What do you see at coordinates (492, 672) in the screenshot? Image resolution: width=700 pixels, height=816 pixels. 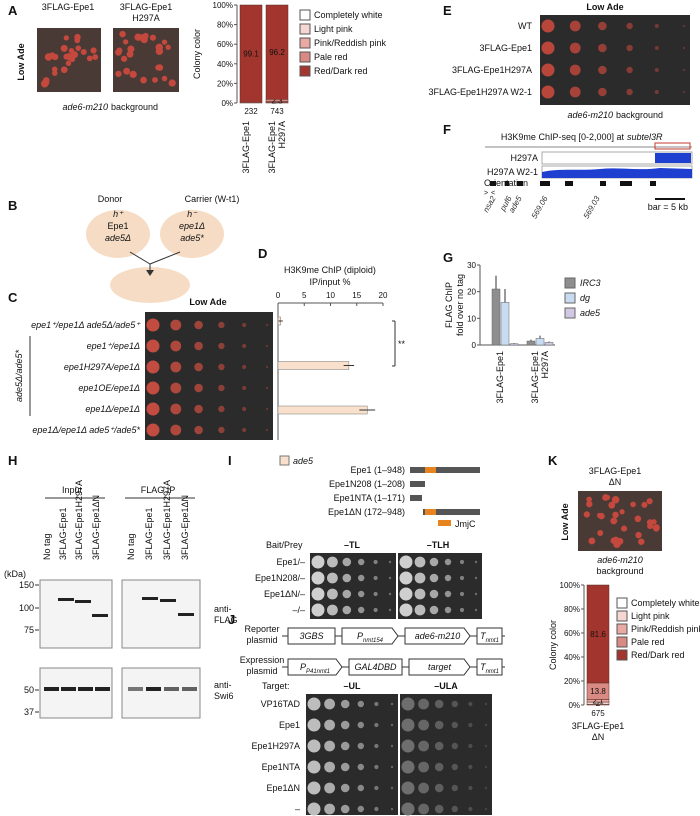 I see `part-label: nmt1` at bounding box center [492, 672].